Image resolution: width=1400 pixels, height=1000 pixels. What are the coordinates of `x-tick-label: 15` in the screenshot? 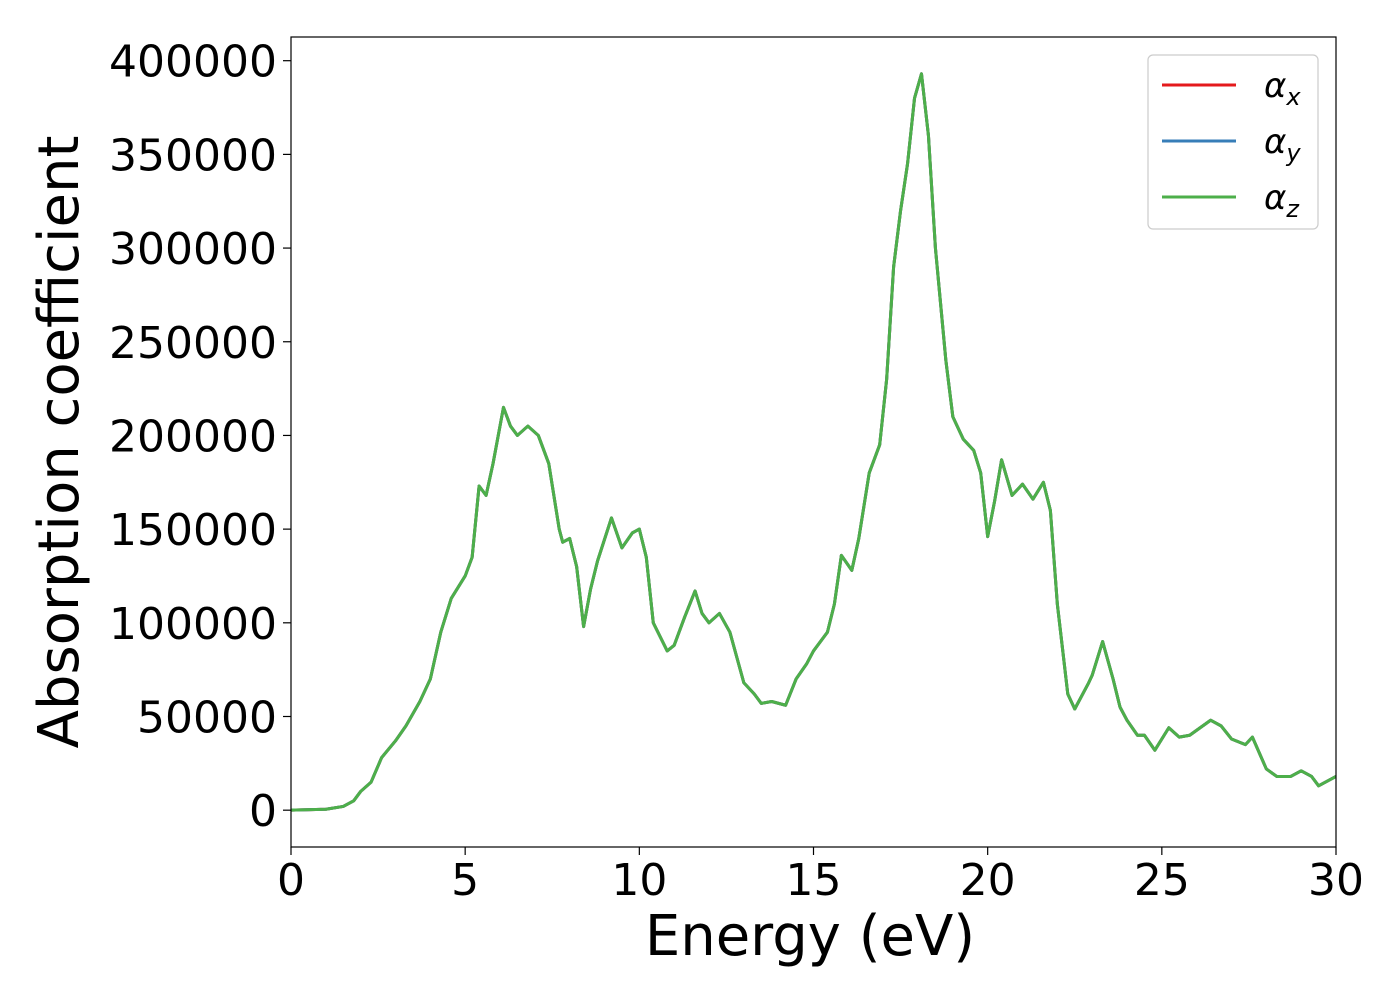 It's located at (814, 880).